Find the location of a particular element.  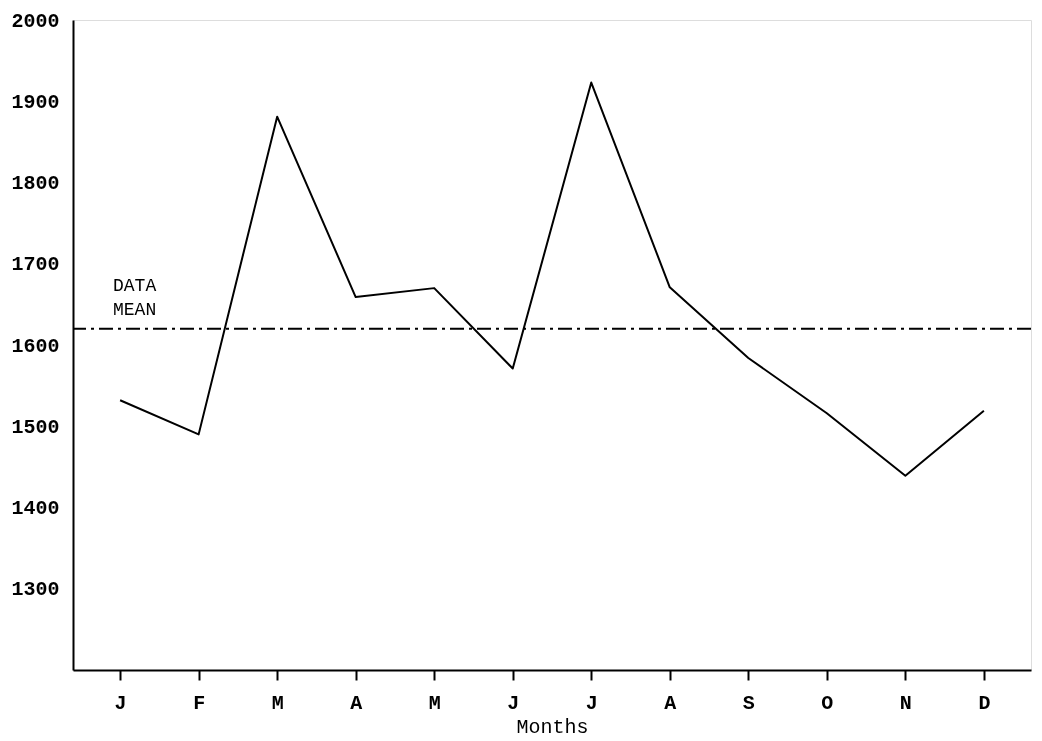

x-axis-title: Months is located at coordinates (552, 727).